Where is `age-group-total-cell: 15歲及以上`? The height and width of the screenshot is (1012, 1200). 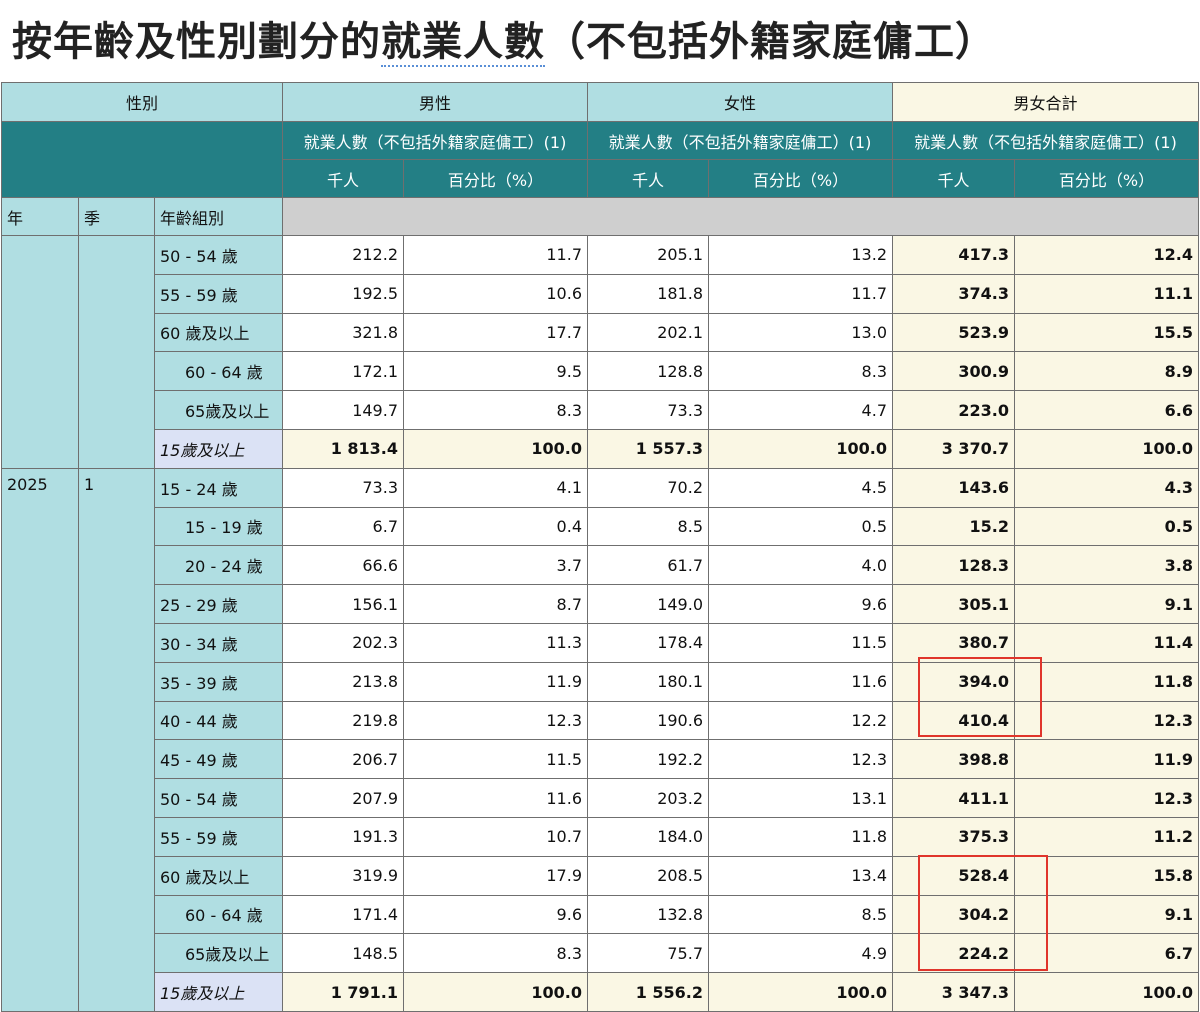
age-group-total-cell: 15歲及以上 is located at coordinates (218, 448).